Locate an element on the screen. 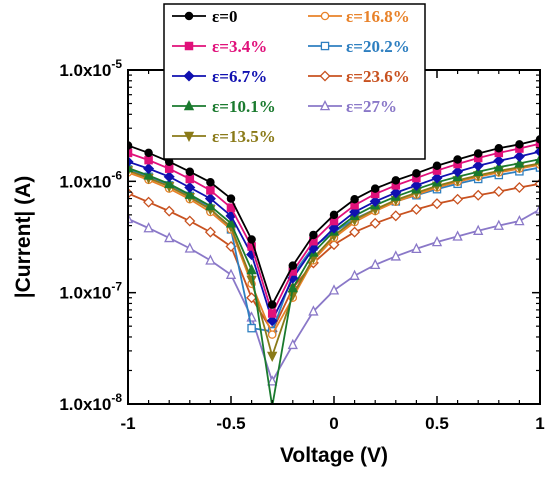 This screenshot has width=550, height=477. x-tick-label: 0.5 is located at coordinates (437, 423).